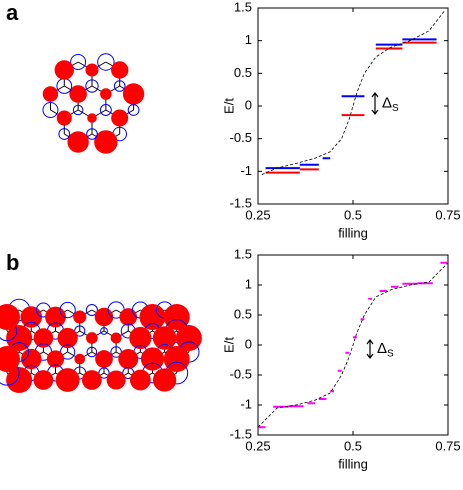 Image resolution: width=463 pixels, height=490 pixels. What do you see at coordinates (12, 12) in the screenshot?
I see `panel-label: a` at bounding box center [12, 12].